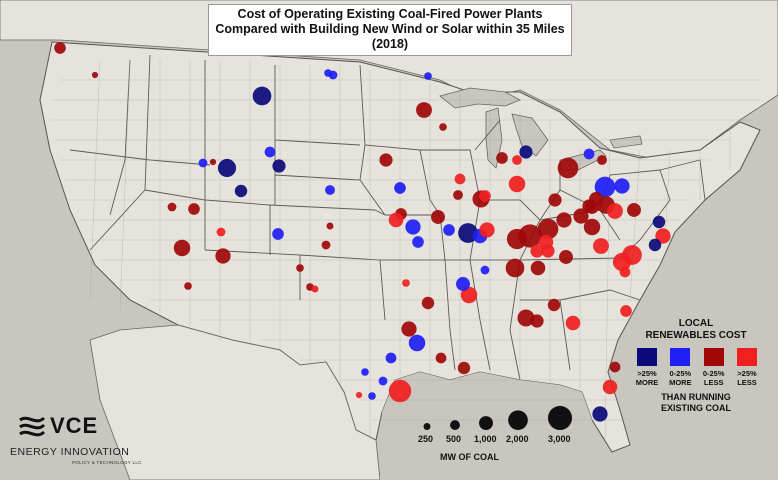  I want to click on legend-item-dark-blue: >25% MORE, so click(647, 367).